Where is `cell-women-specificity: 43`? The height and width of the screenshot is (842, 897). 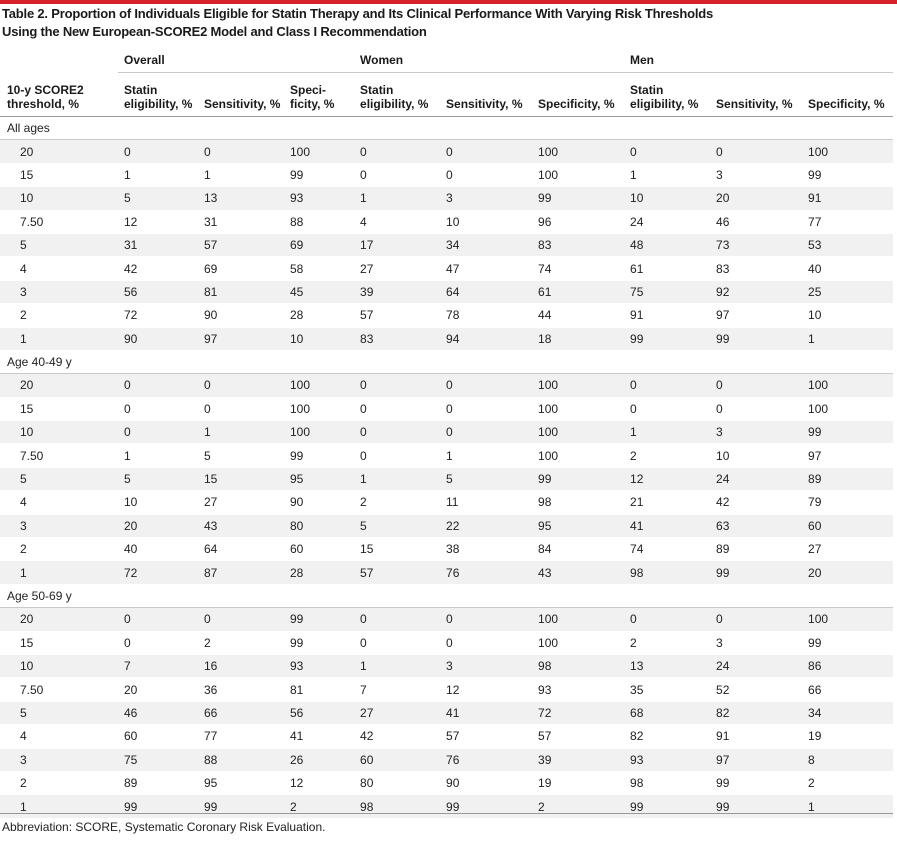
cell-women-specificity: 43 is located at coordinates (578, 572).